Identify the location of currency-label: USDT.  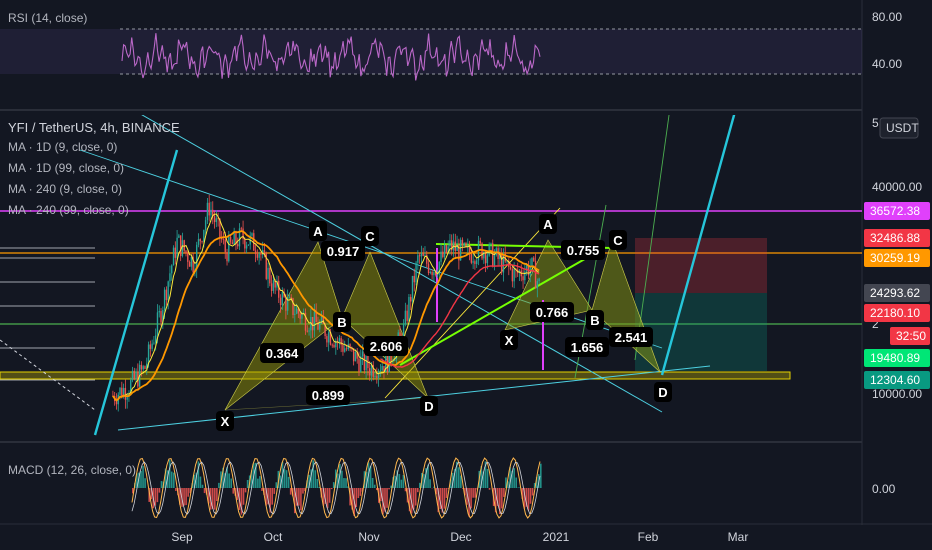
(902, 128).